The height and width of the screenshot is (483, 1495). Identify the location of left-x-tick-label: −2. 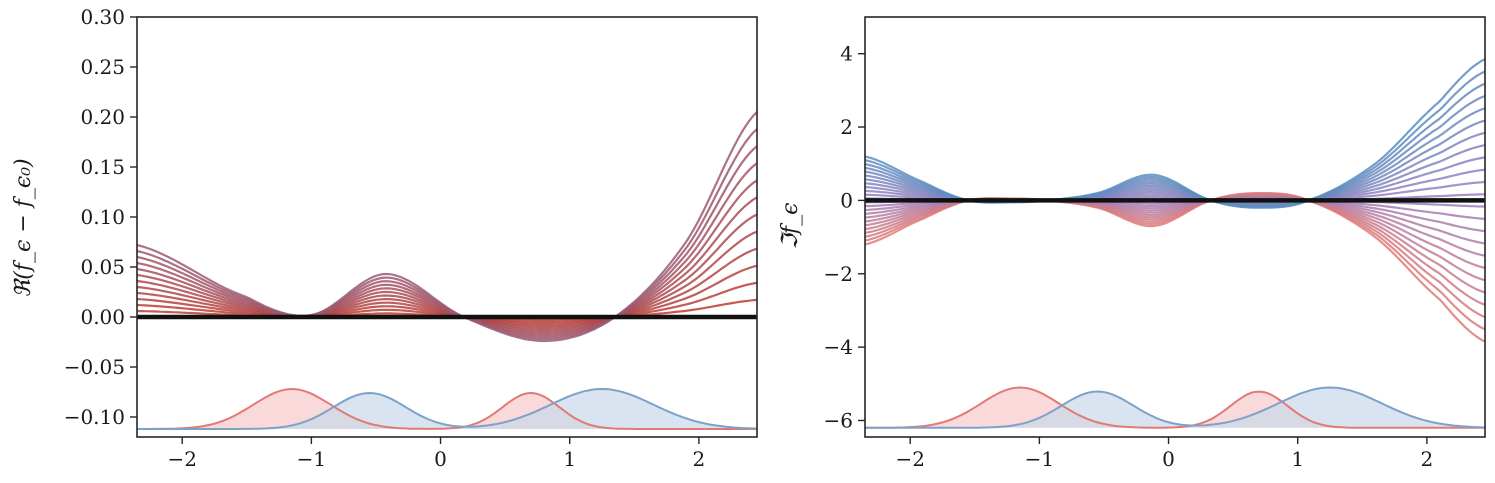
(181, 459).